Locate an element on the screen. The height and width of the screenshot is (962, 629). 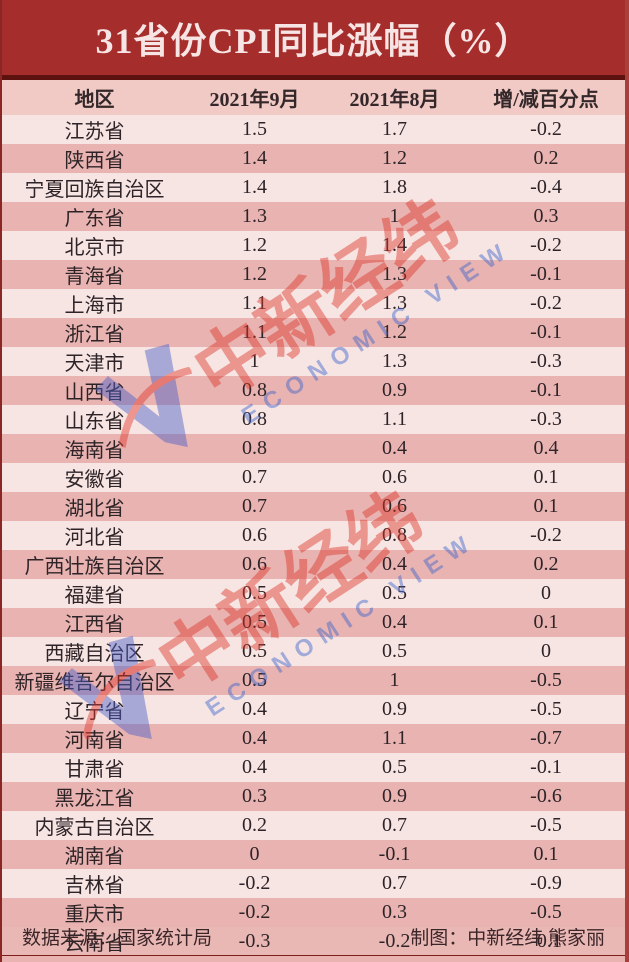
table-row: 四川省-0.4-0.3-0.1 is located at coordinates (313, 959).